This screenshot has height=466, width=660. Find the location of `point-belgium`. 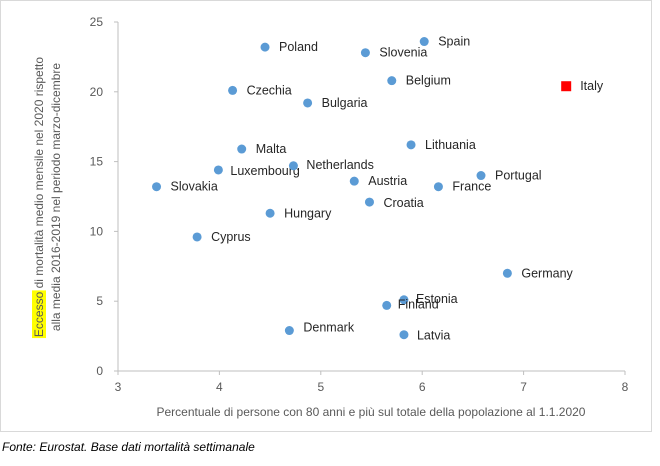

point-belgium is located at coordinates (392, 81).